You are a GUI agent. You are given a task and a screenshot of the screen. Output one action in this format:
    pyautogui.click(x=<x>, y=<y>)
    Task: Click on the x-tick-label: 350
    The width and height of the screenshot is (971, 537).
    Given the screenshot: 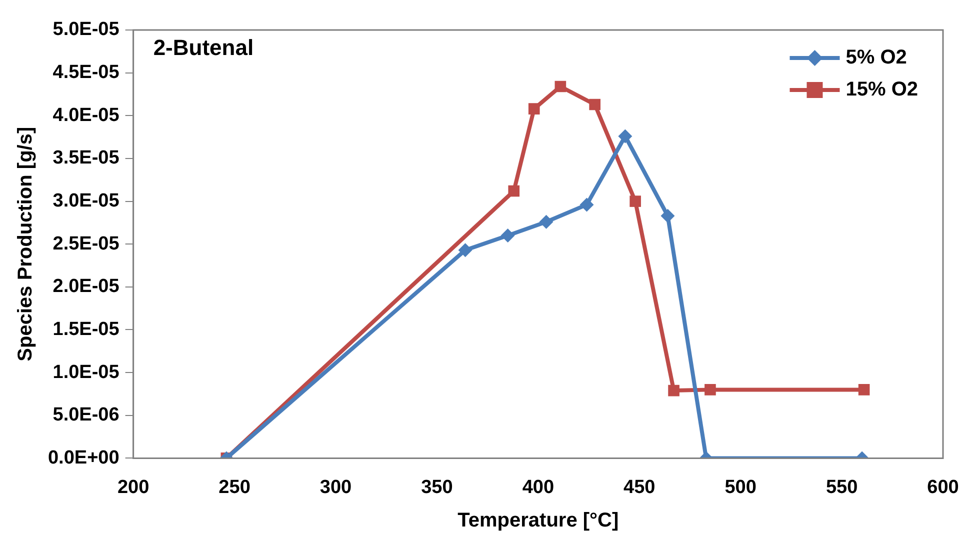 What is the action you would take?
    pyautogui.click(x=437, y=487)
    